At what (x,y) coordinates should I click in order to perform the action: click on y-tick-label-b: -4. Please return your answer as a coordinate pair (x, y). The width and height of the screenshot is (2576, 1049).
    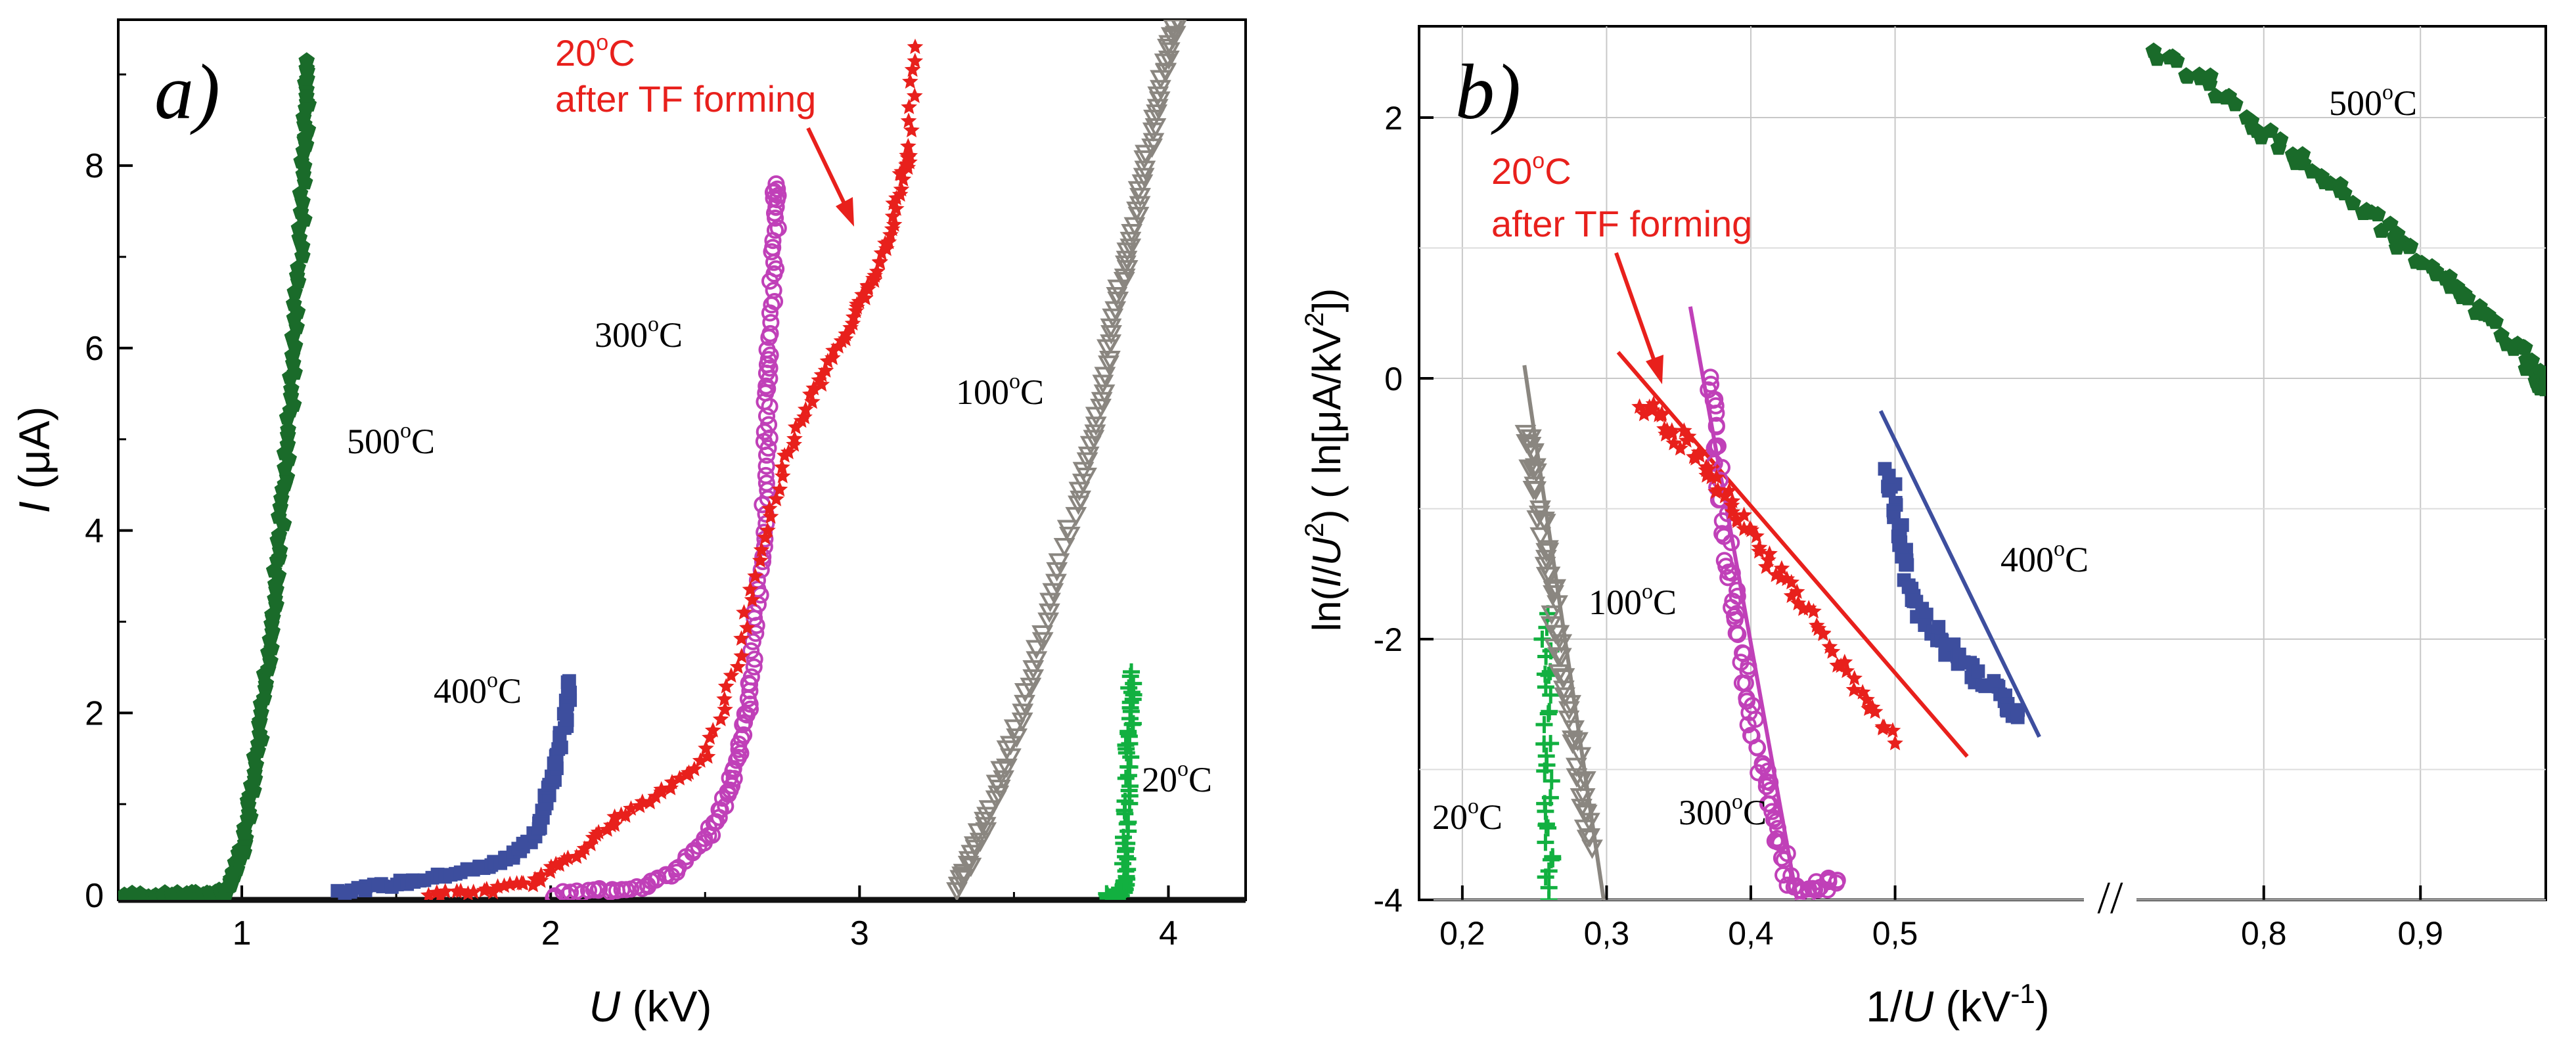
    Looking at the image, I should click on (1388, 900).